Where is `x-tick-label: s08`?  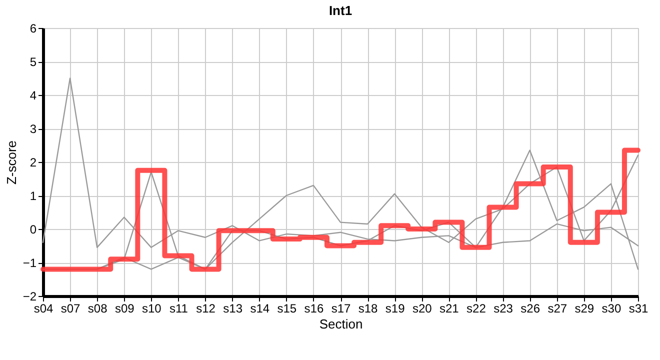 x-tick-label: s08 is located at coordinates (98, 309).